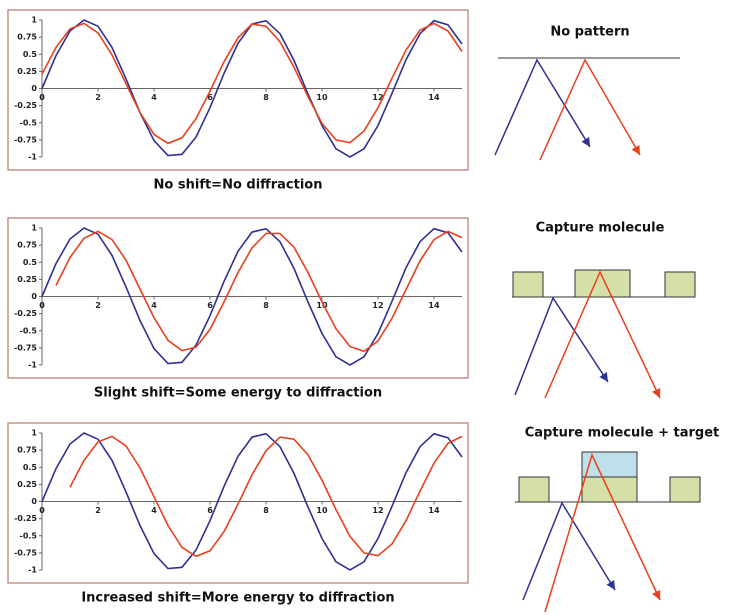 Image resolution: width=730 pixels, height=615 pixels. Describe the element at coordinates (238, 185) in the screenshot. I see `chart-caption: No shift=No diffraction` at that location.